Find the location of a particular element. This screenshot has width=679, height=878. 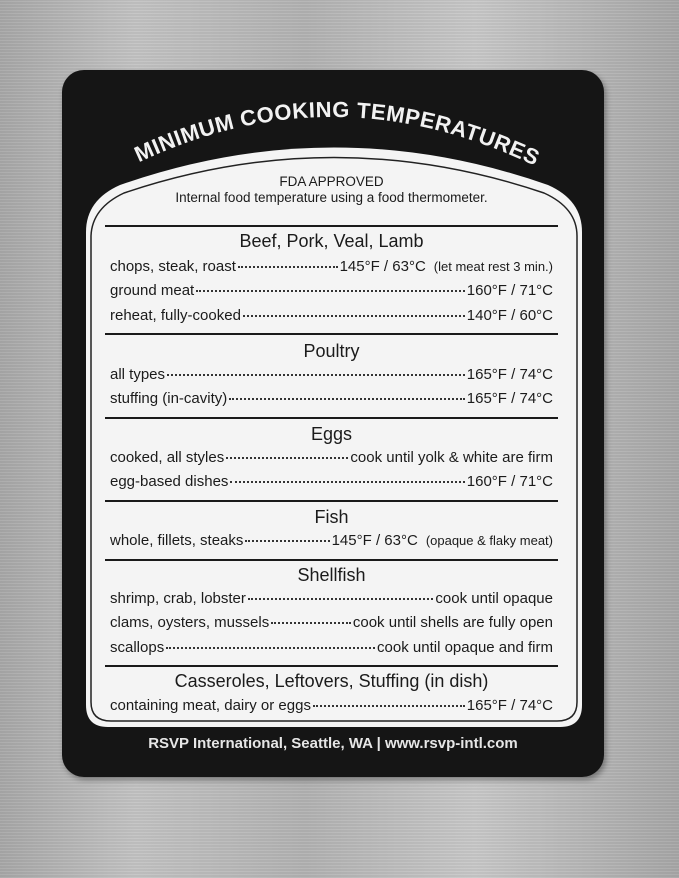

item-label: egg-based dishes is located at coordinates (169, 481).